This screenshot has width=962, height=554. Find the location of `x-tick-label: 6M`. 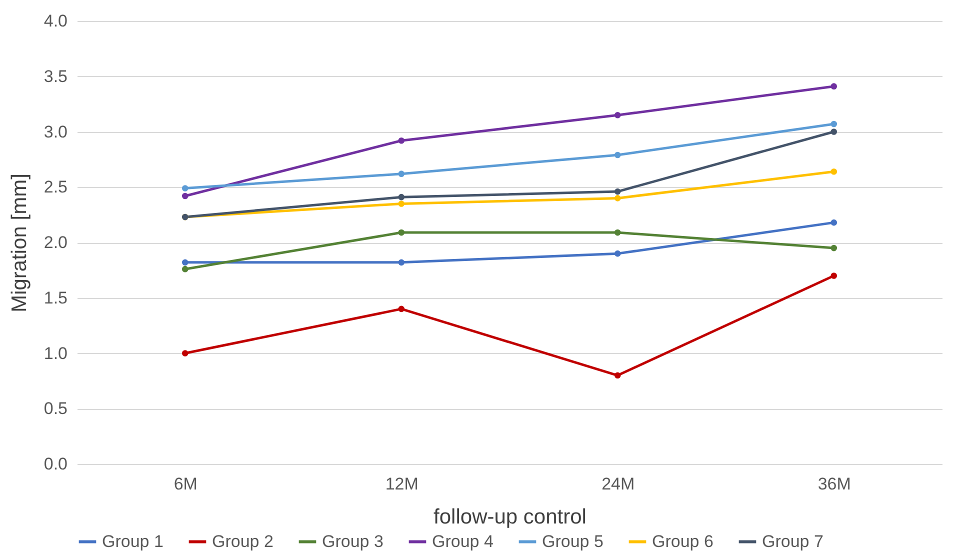

x-tick-label: 6M is located at coordinates (186, 484).